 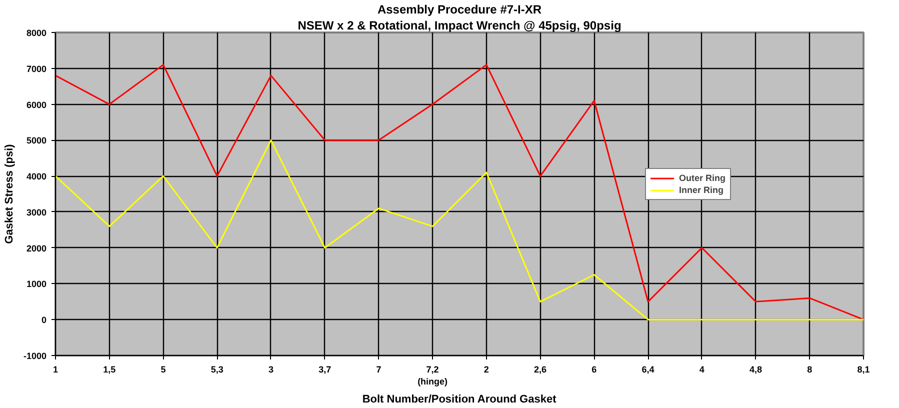 What do you see at coordinates (809, 369) in the screenshot?
I see `x-tick-label: 8` at bounding box center [809, 369].